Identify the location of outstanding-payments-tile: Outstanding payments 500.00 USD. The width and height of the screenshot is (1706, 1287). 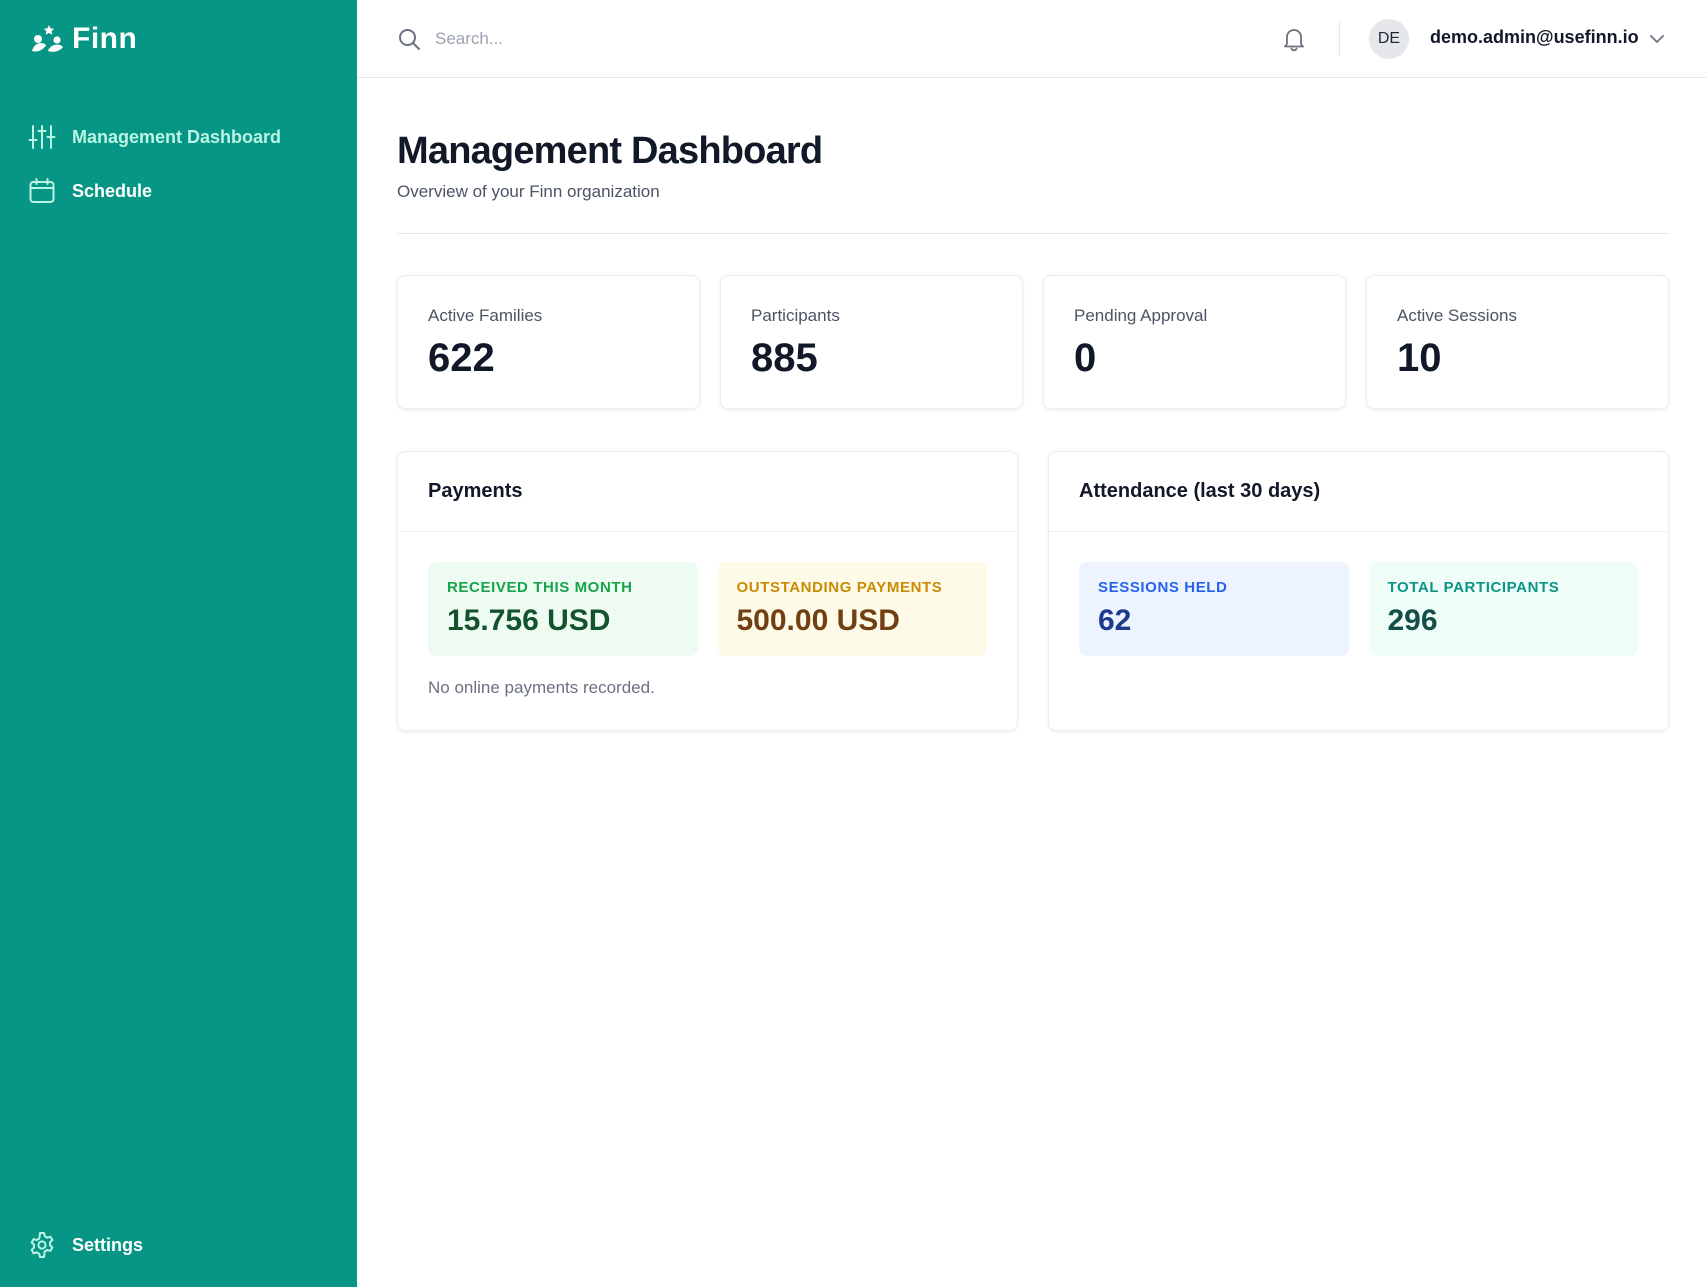
(852, 609).